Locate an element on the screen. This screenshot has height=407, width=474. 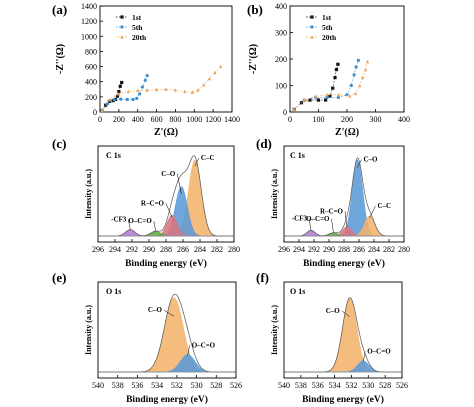
x-tick-label: 532 is located at coordinates (351, 385).